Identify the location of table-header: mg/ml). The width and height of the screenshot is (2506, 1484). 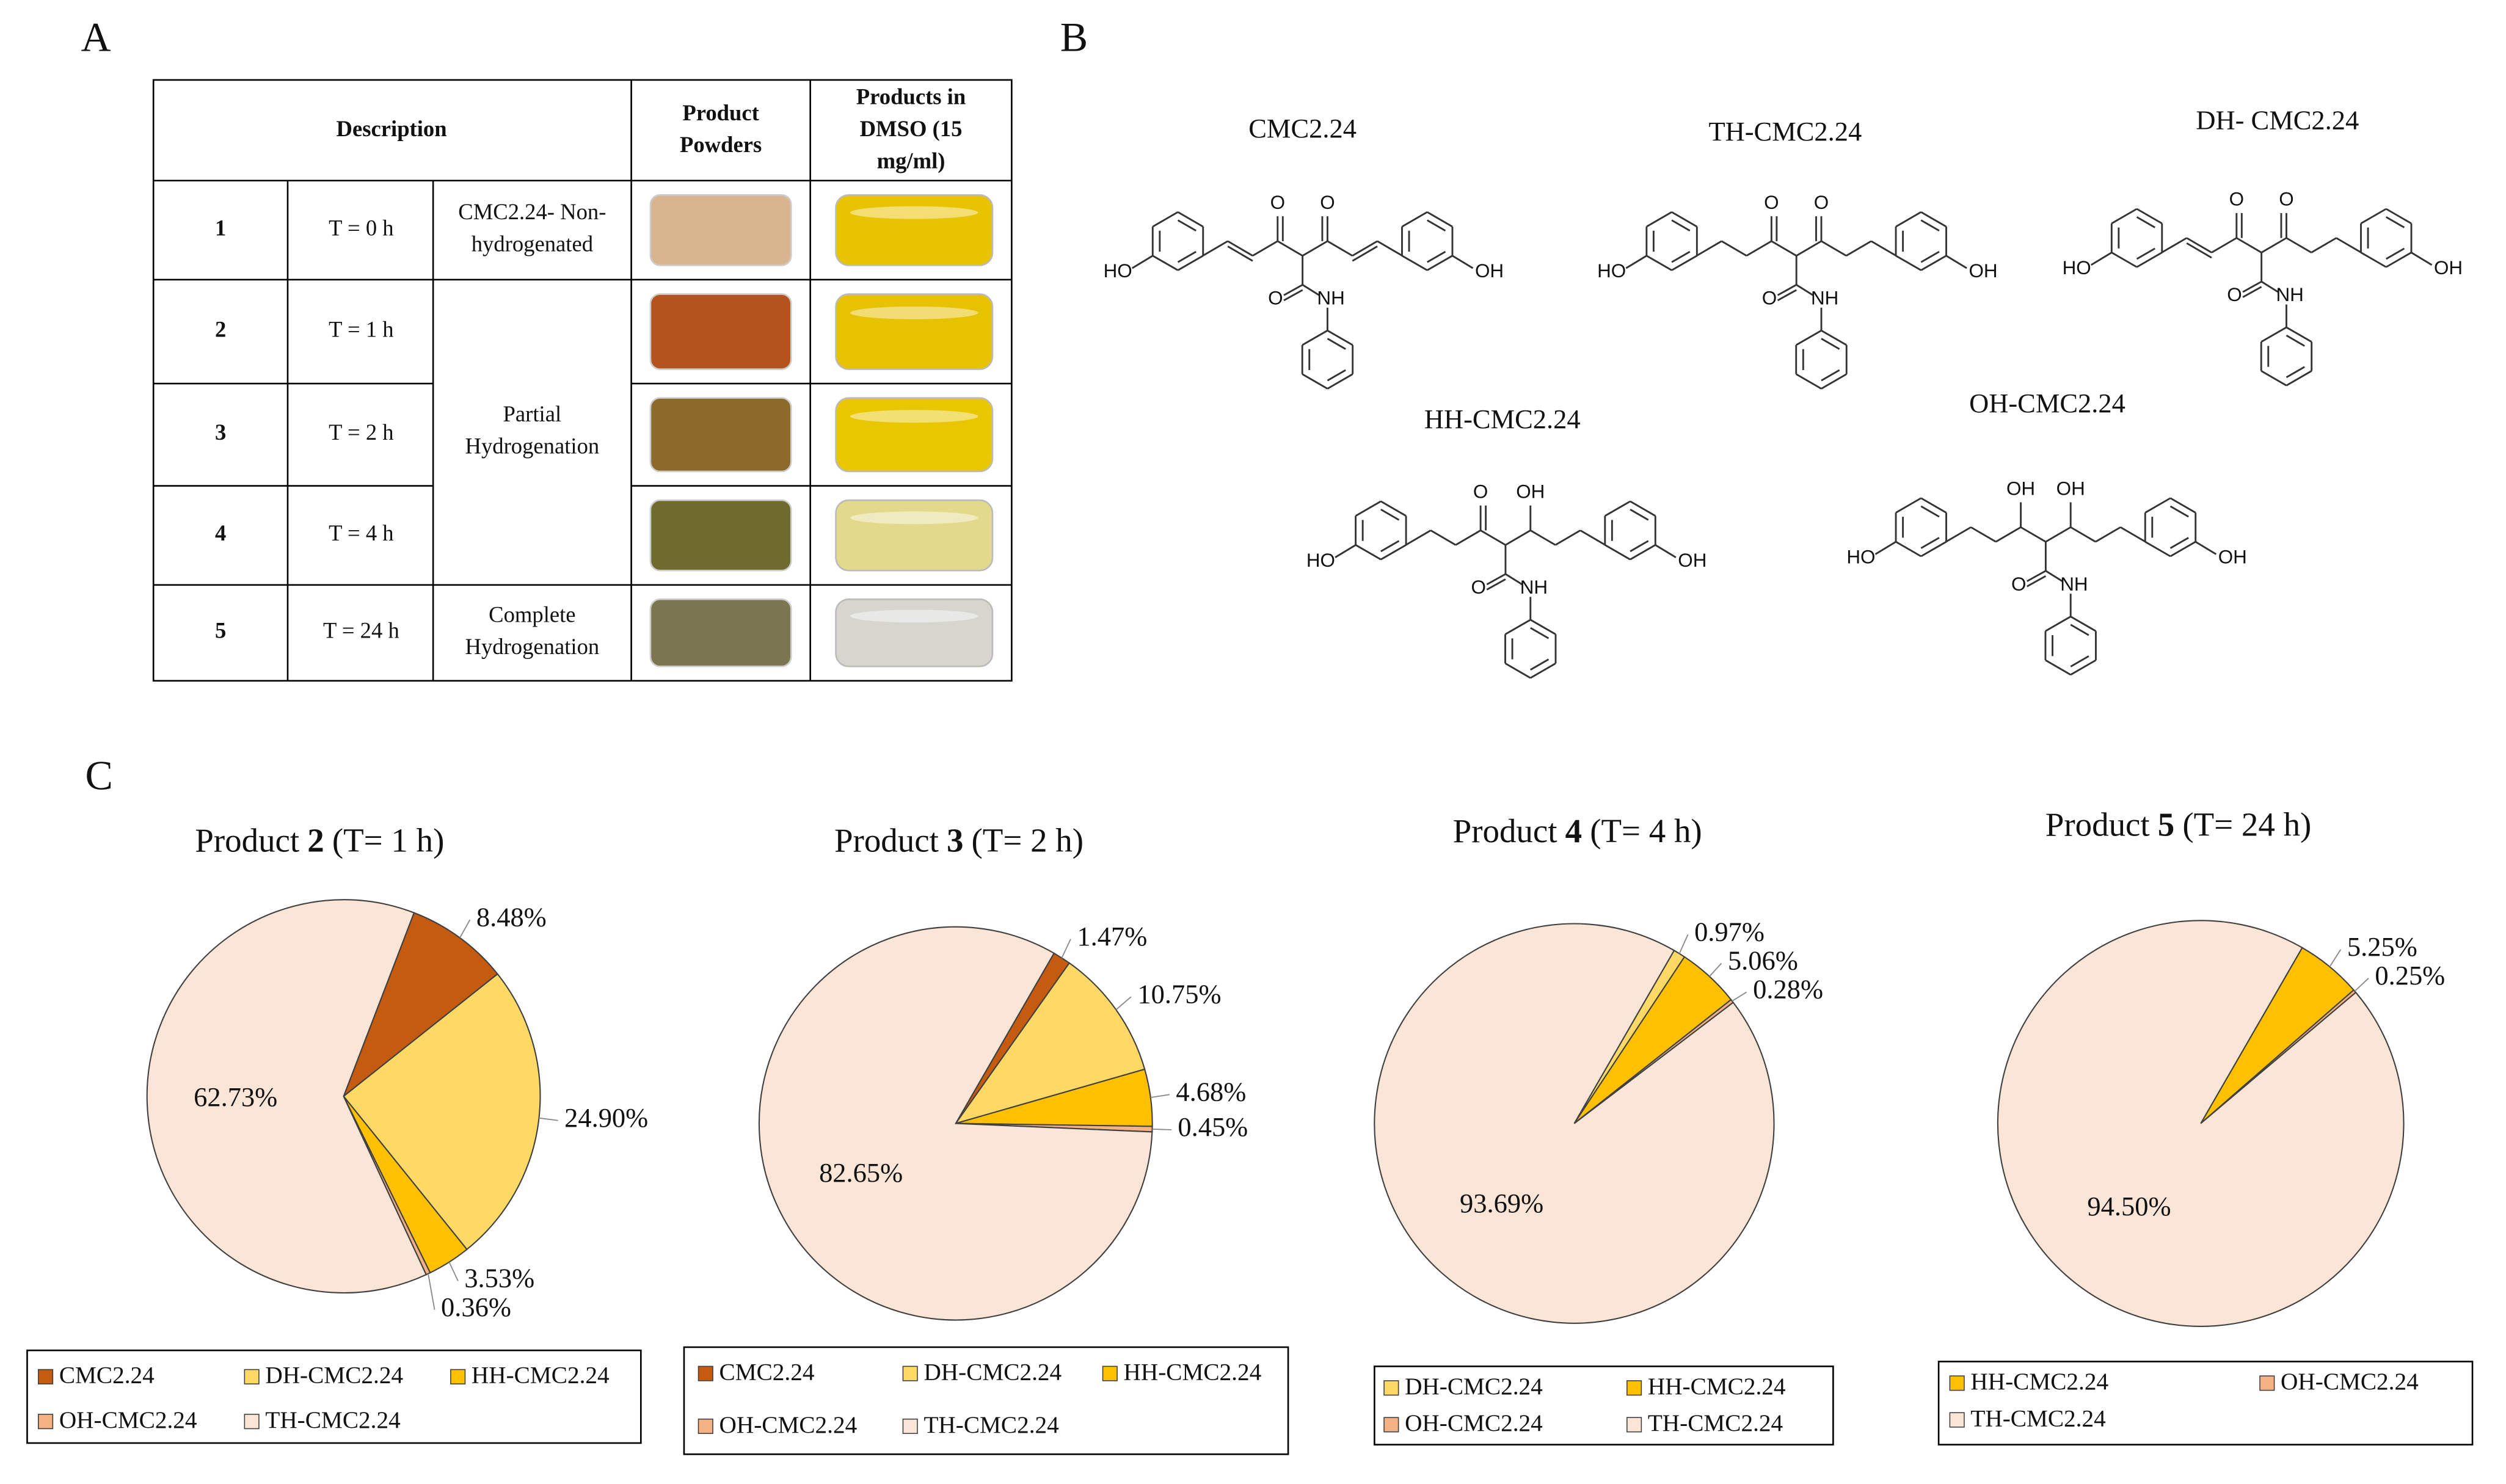
(911, 160).